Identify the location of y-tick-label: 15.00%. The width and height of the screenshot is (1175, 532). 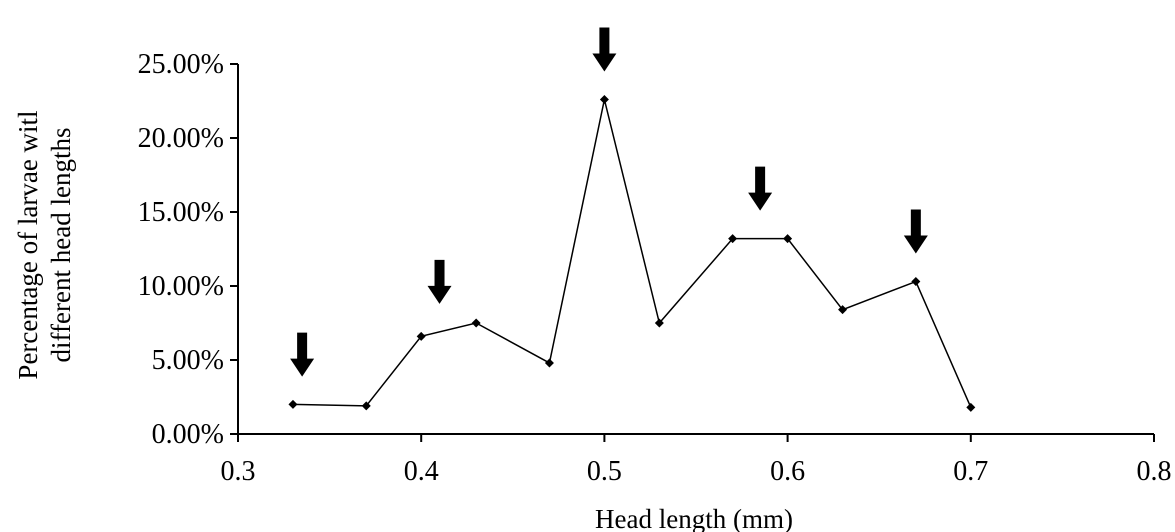
(181, 212).